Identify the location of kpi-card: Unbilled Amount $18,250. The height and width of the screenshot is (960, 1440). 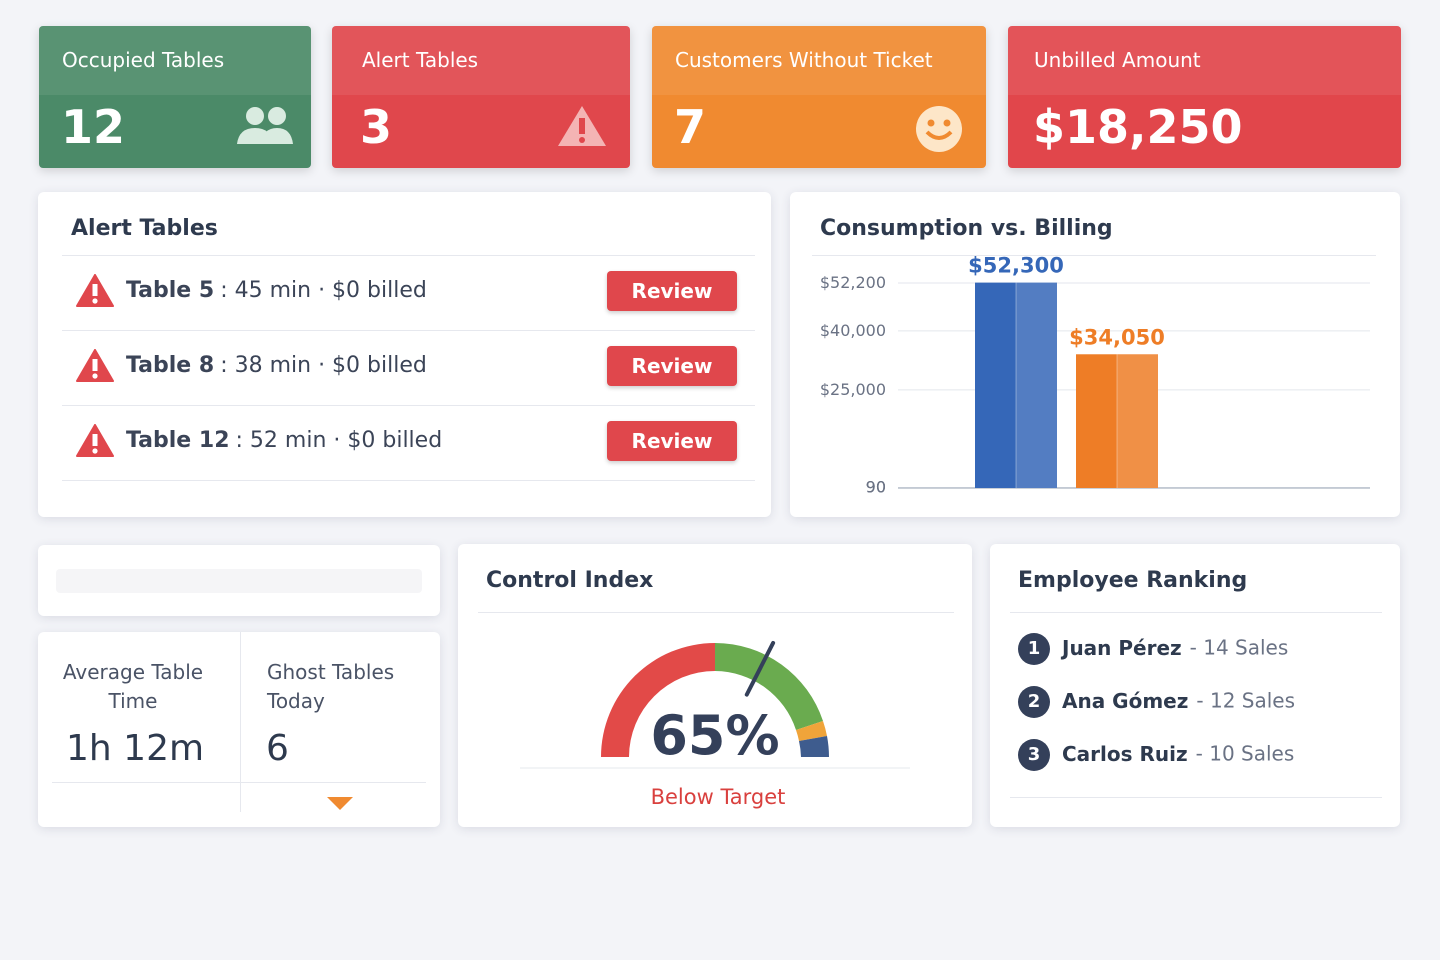
(1204, 97).